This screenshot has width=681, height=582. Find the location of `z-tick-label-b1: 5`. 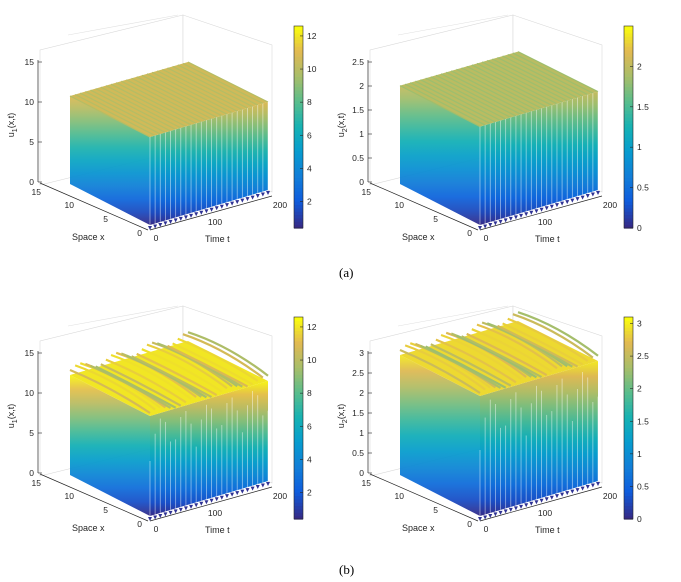

z-tick-label-b1: 5 is located at coordinates (31, 433).